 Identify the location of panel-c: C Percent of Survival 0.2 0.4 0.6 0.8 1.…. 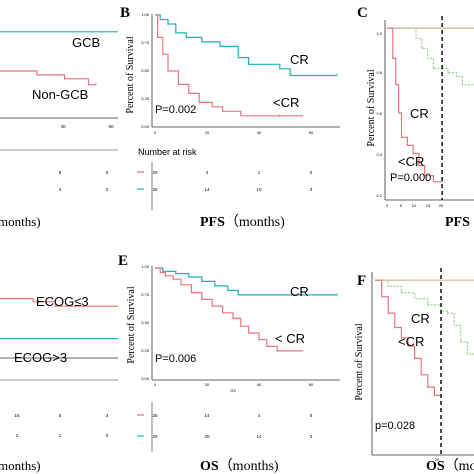
(415, 117).